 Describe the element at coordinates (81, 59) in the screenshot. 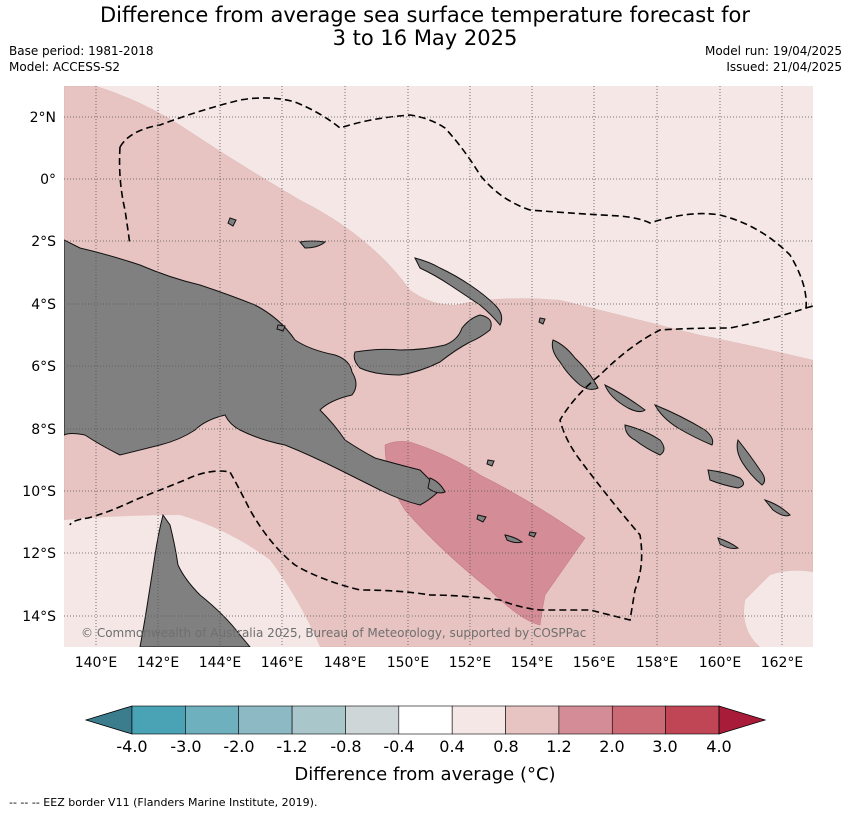

I see `meta-left: Base period: 1981-2018 Model: ACCESS-S2` at that location.